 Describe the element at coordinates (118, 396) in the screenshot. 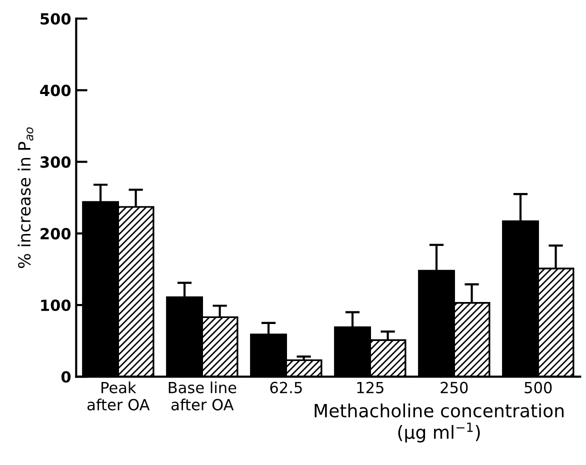

I see `x-tick-label: Peak after OA` at that location.